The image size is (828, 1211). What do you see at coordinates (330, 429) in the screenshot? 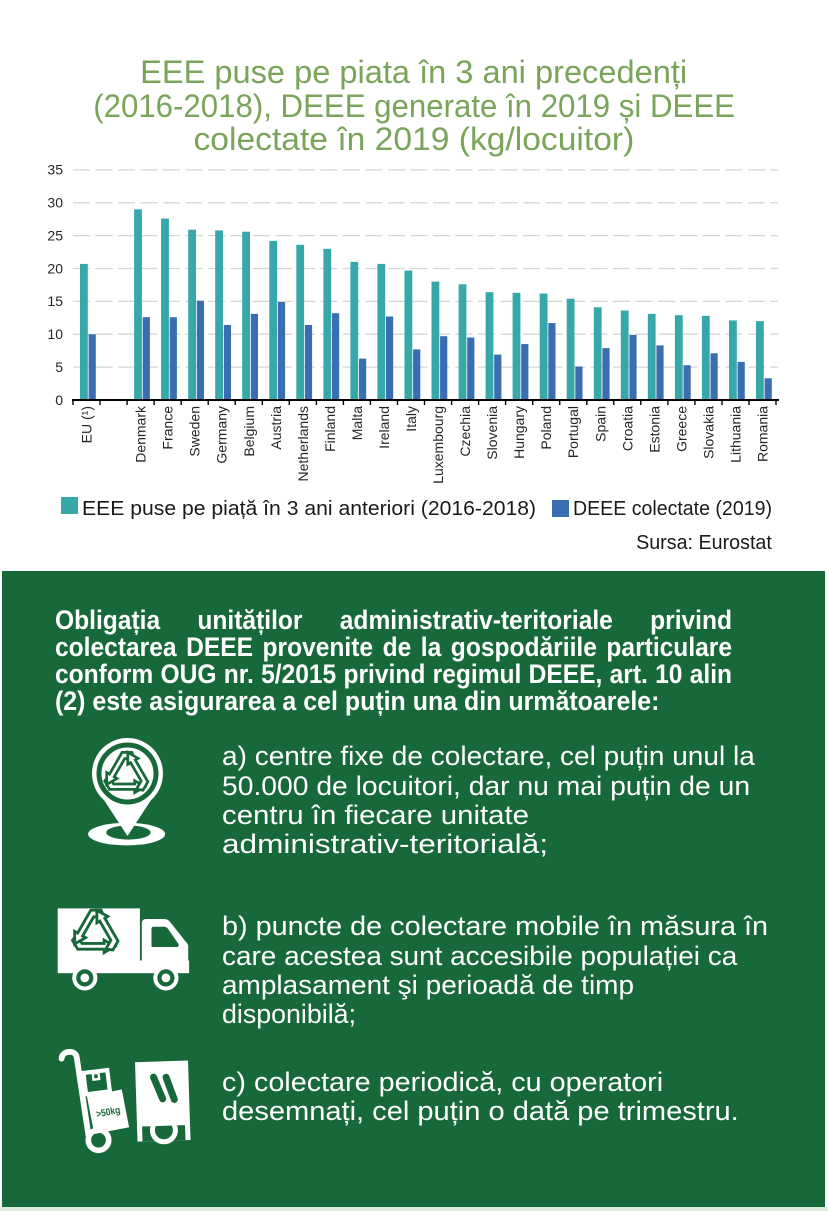
I see `svg-text: Finland` at bounding box center [330, 429].